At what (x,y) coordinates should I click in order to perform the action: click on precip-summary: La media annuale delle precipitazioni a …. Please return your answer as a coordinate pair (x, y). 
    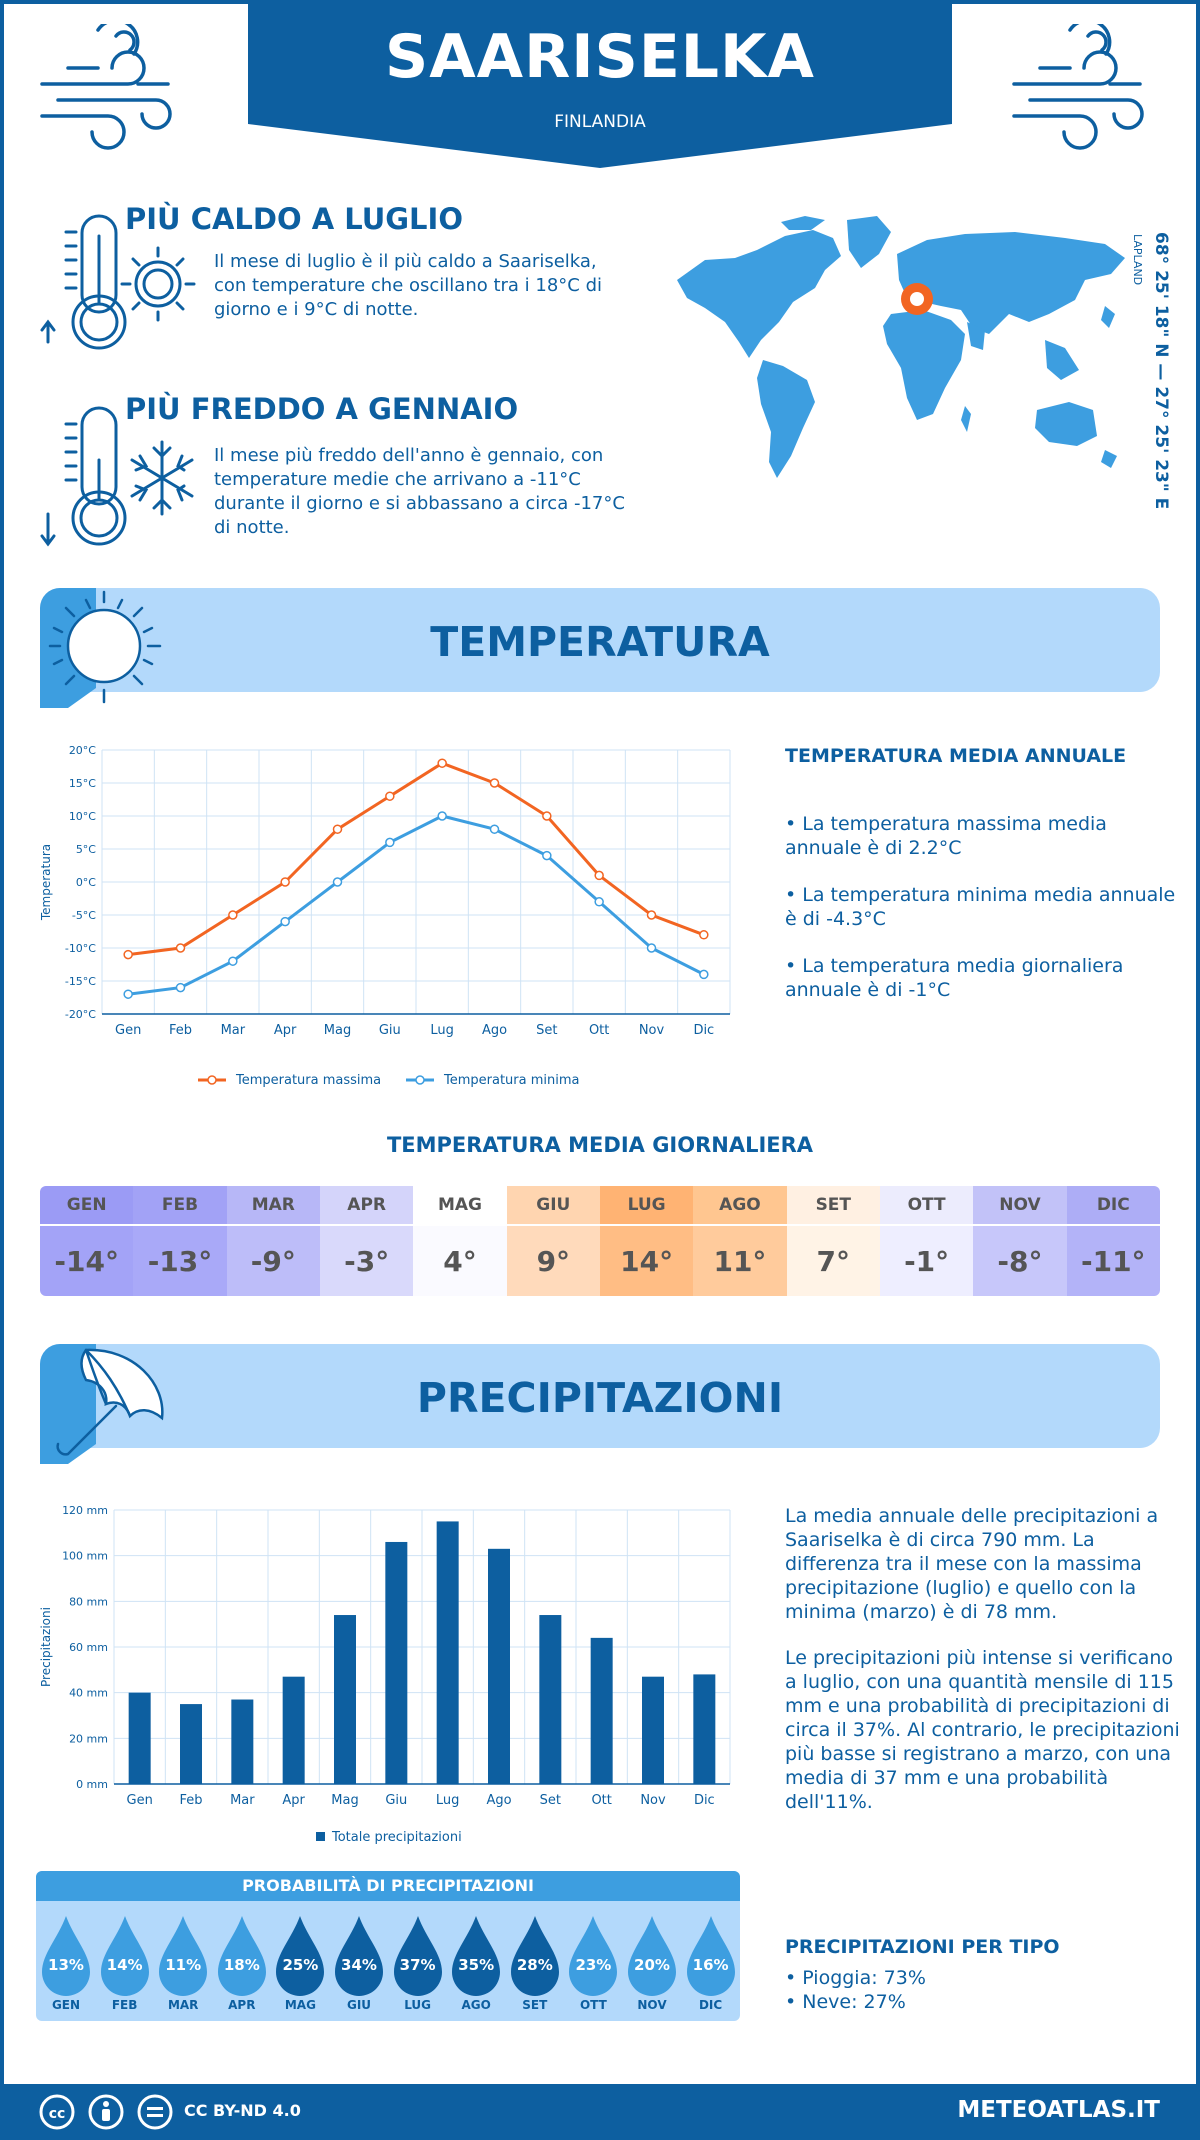
    Looking at the image, I should click on (972, 1564).